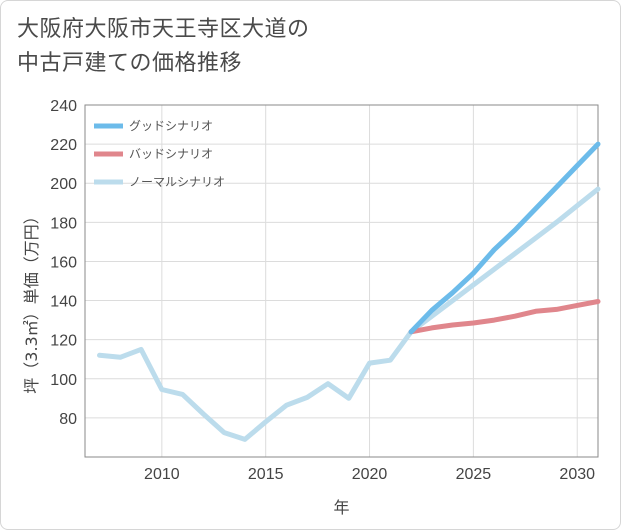 Image resolution: width=621 pixels, height=530 pixels. I want to click on x-tick-label: 2025, so click(474, 474).